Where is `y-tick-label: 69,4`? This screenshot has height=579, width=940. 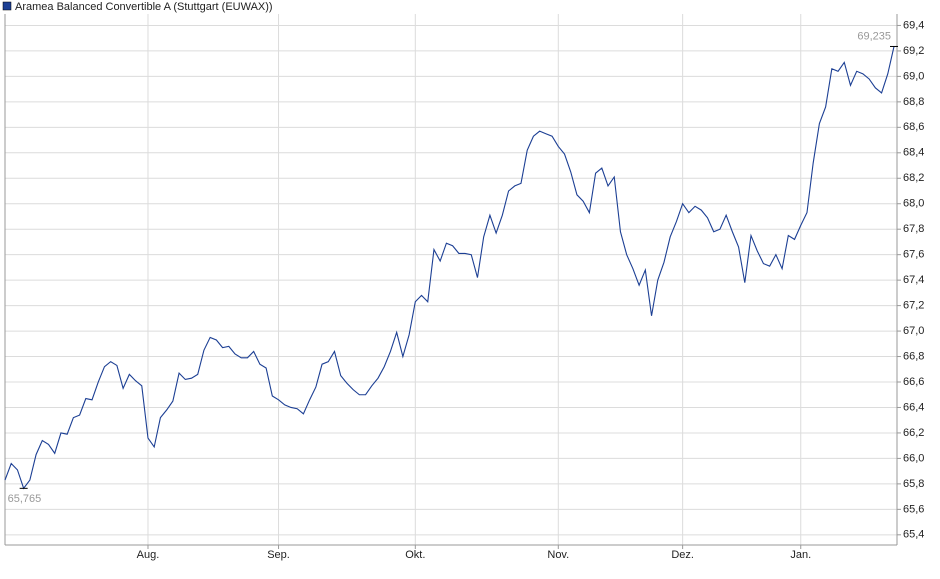
y-tick-label: 69,4 is located at coordinates (913, 25).